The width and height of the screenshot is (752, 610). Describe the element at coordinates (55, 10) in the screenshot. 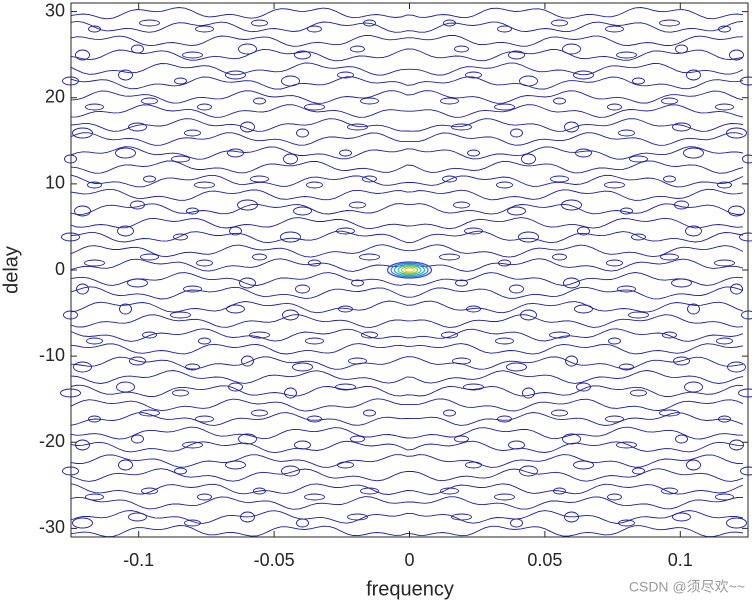

I see `y-tick-label: 30` at that location.